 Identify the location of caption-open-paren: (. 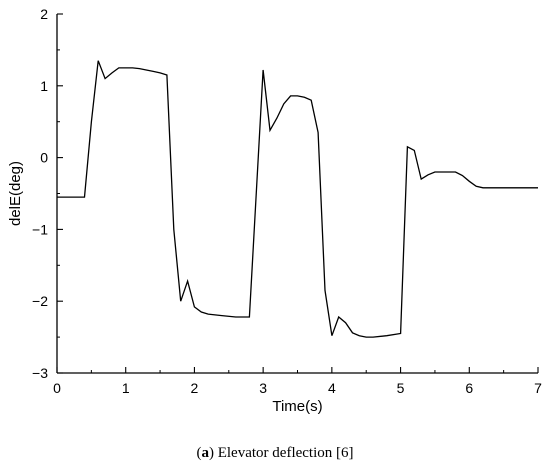
(199, 453).